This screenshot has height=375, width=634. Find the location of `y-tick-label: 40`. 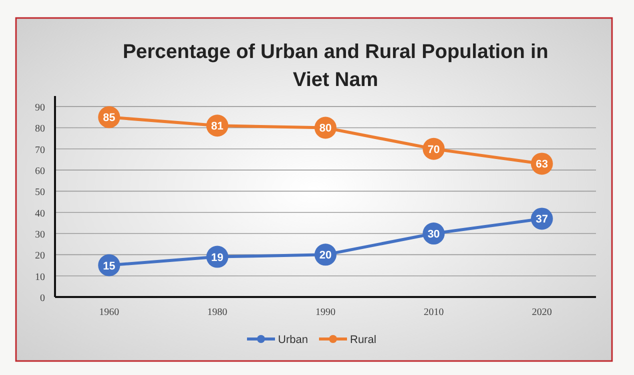

y-tick-label: 40 is located at coordinates (40, 214).